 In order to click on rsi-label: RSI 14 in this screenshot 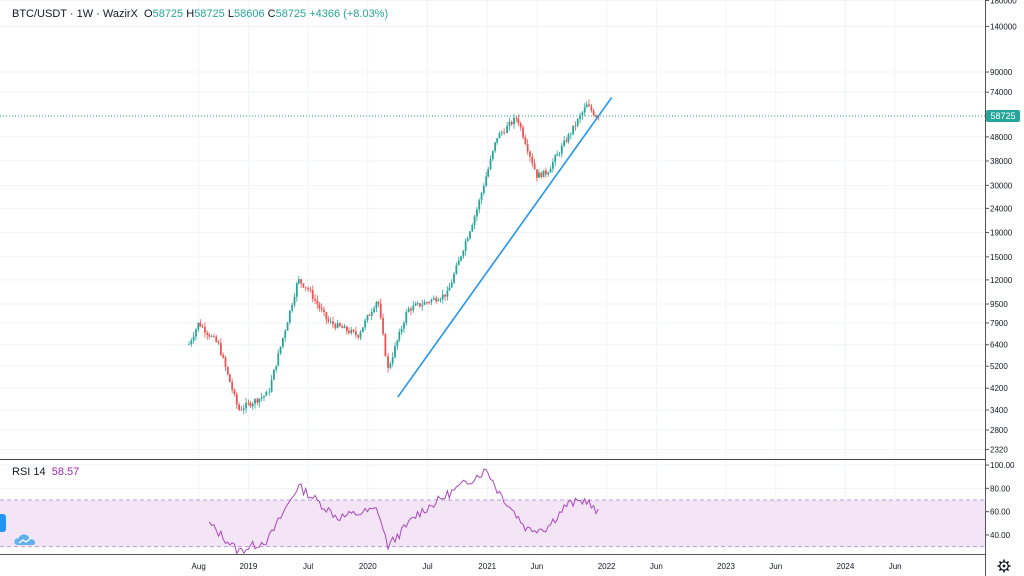, I will do `click(29, 472)`.